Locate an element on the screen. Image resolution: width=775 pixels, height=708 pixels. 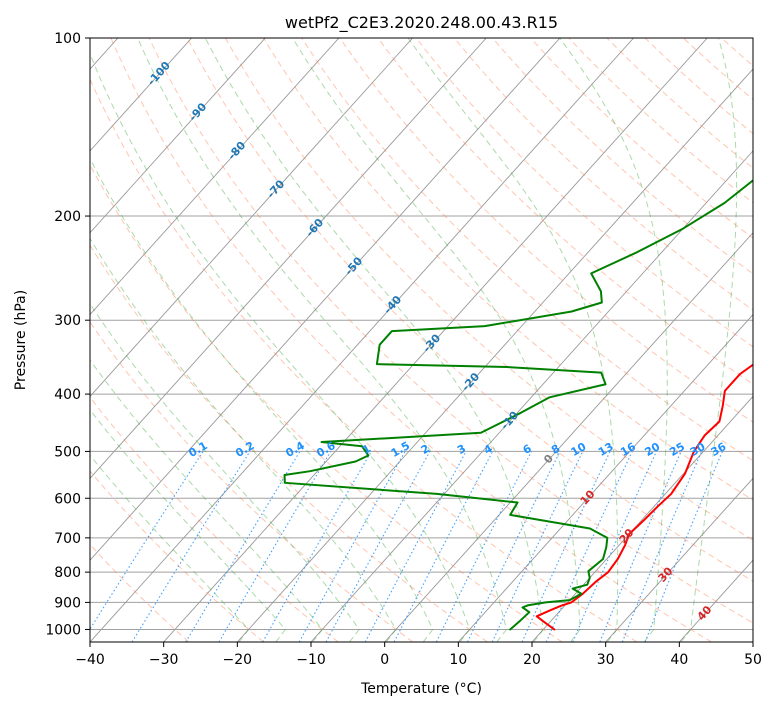
y-tick-label: 600 is located at coordinates (67, 499).